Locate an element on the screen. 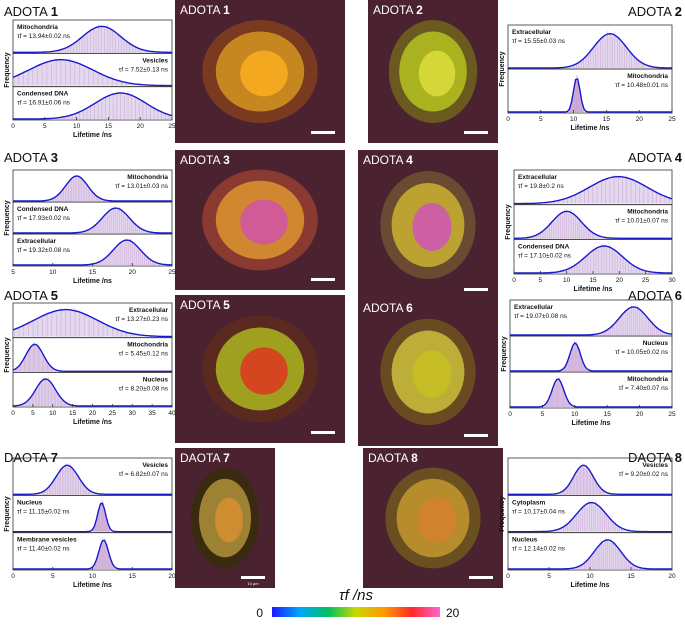 This screenshot has width=685, height=625. series-value: τf = 19.32±0.08 ns is located at coordinates (44, 250).